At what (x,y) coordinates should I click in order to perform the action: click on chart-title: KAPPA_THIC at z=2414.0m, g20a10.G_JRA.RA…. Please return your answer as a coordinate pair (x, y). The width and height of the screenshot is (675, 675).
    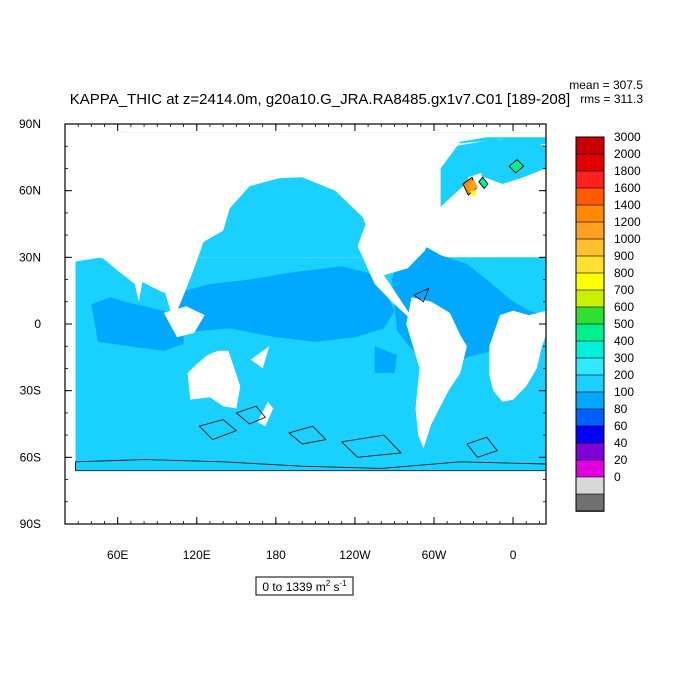
    Looking at the image, I should click on (320, 99).